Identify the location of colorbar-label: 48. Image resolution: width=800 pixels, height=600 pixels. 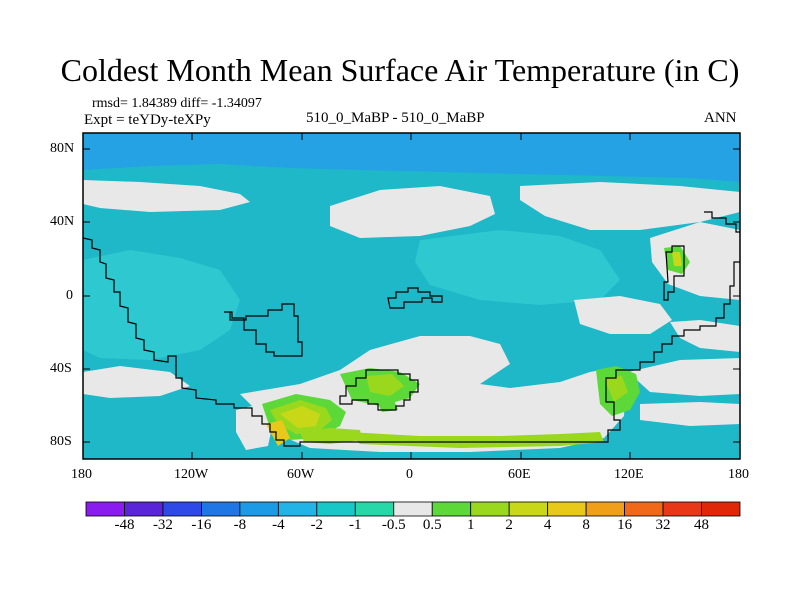
(702, 525).